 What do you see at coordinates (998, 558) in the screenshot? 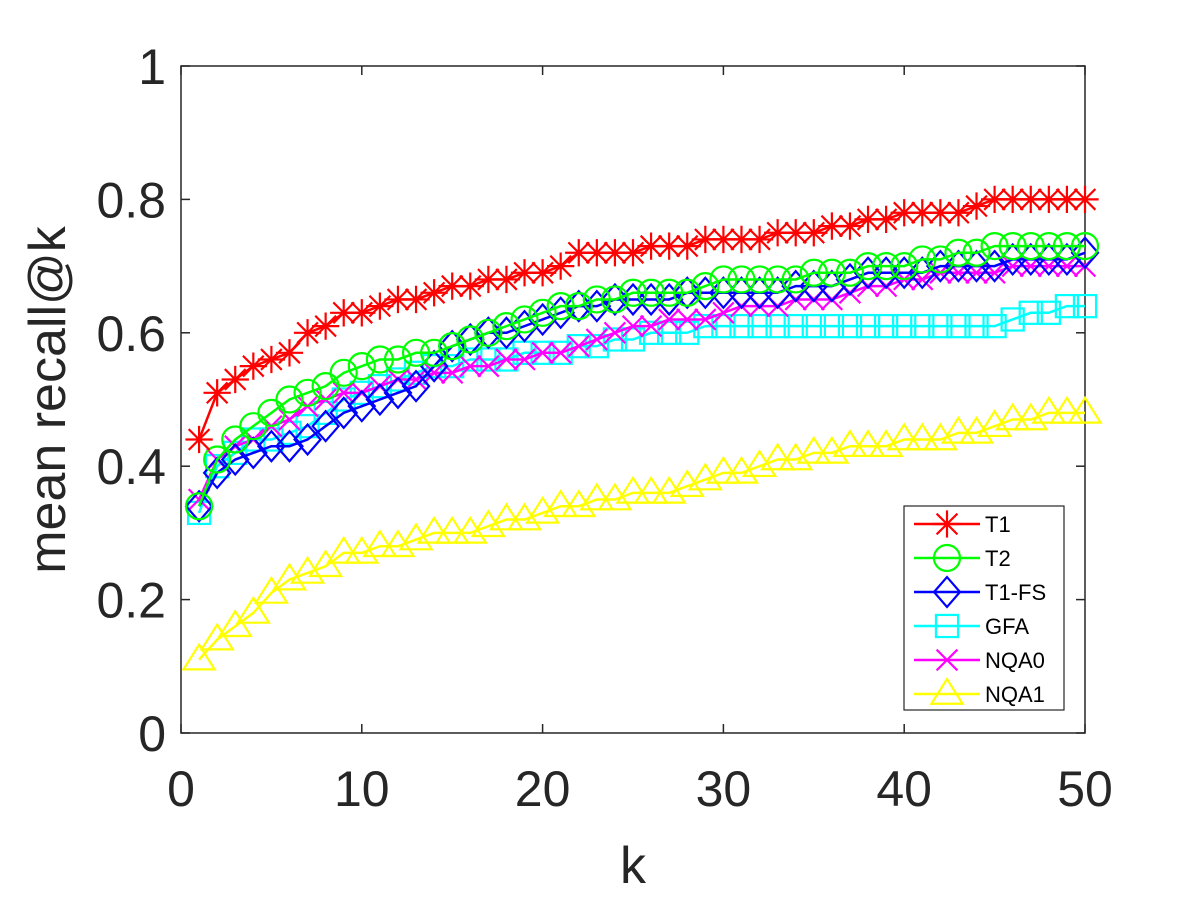
I see `legend-label: T2` at bounding box center [998, 558].